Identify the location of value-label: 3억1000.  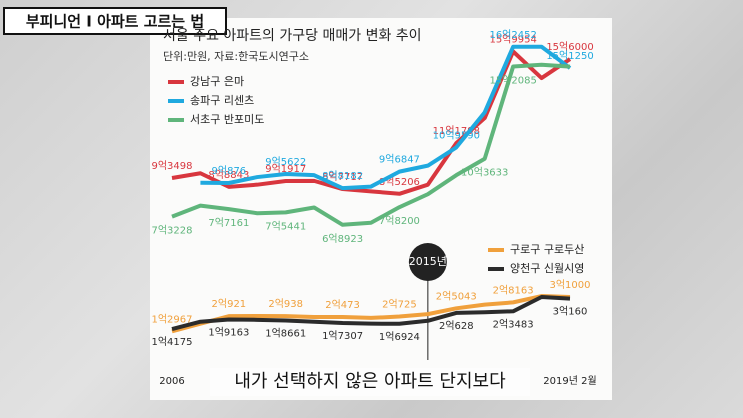
(569, 285).